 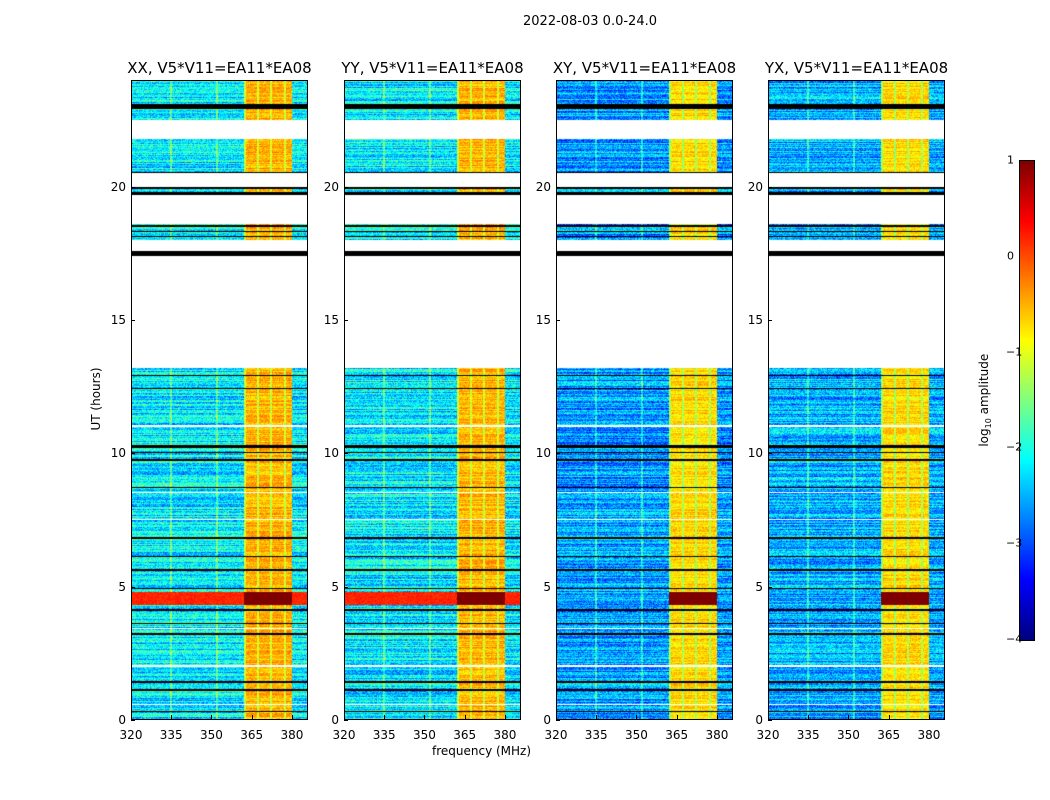 I want to click on panel-title: YX, V5*V11=EA11*EA08, so click(x=856, y=68).